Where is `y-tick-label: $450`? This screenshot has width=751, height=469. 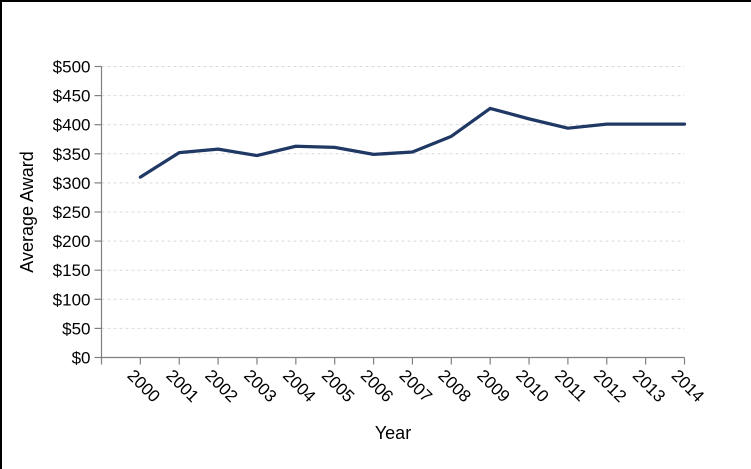 y-tick-label: $450 is located at coordinates (72, 96).